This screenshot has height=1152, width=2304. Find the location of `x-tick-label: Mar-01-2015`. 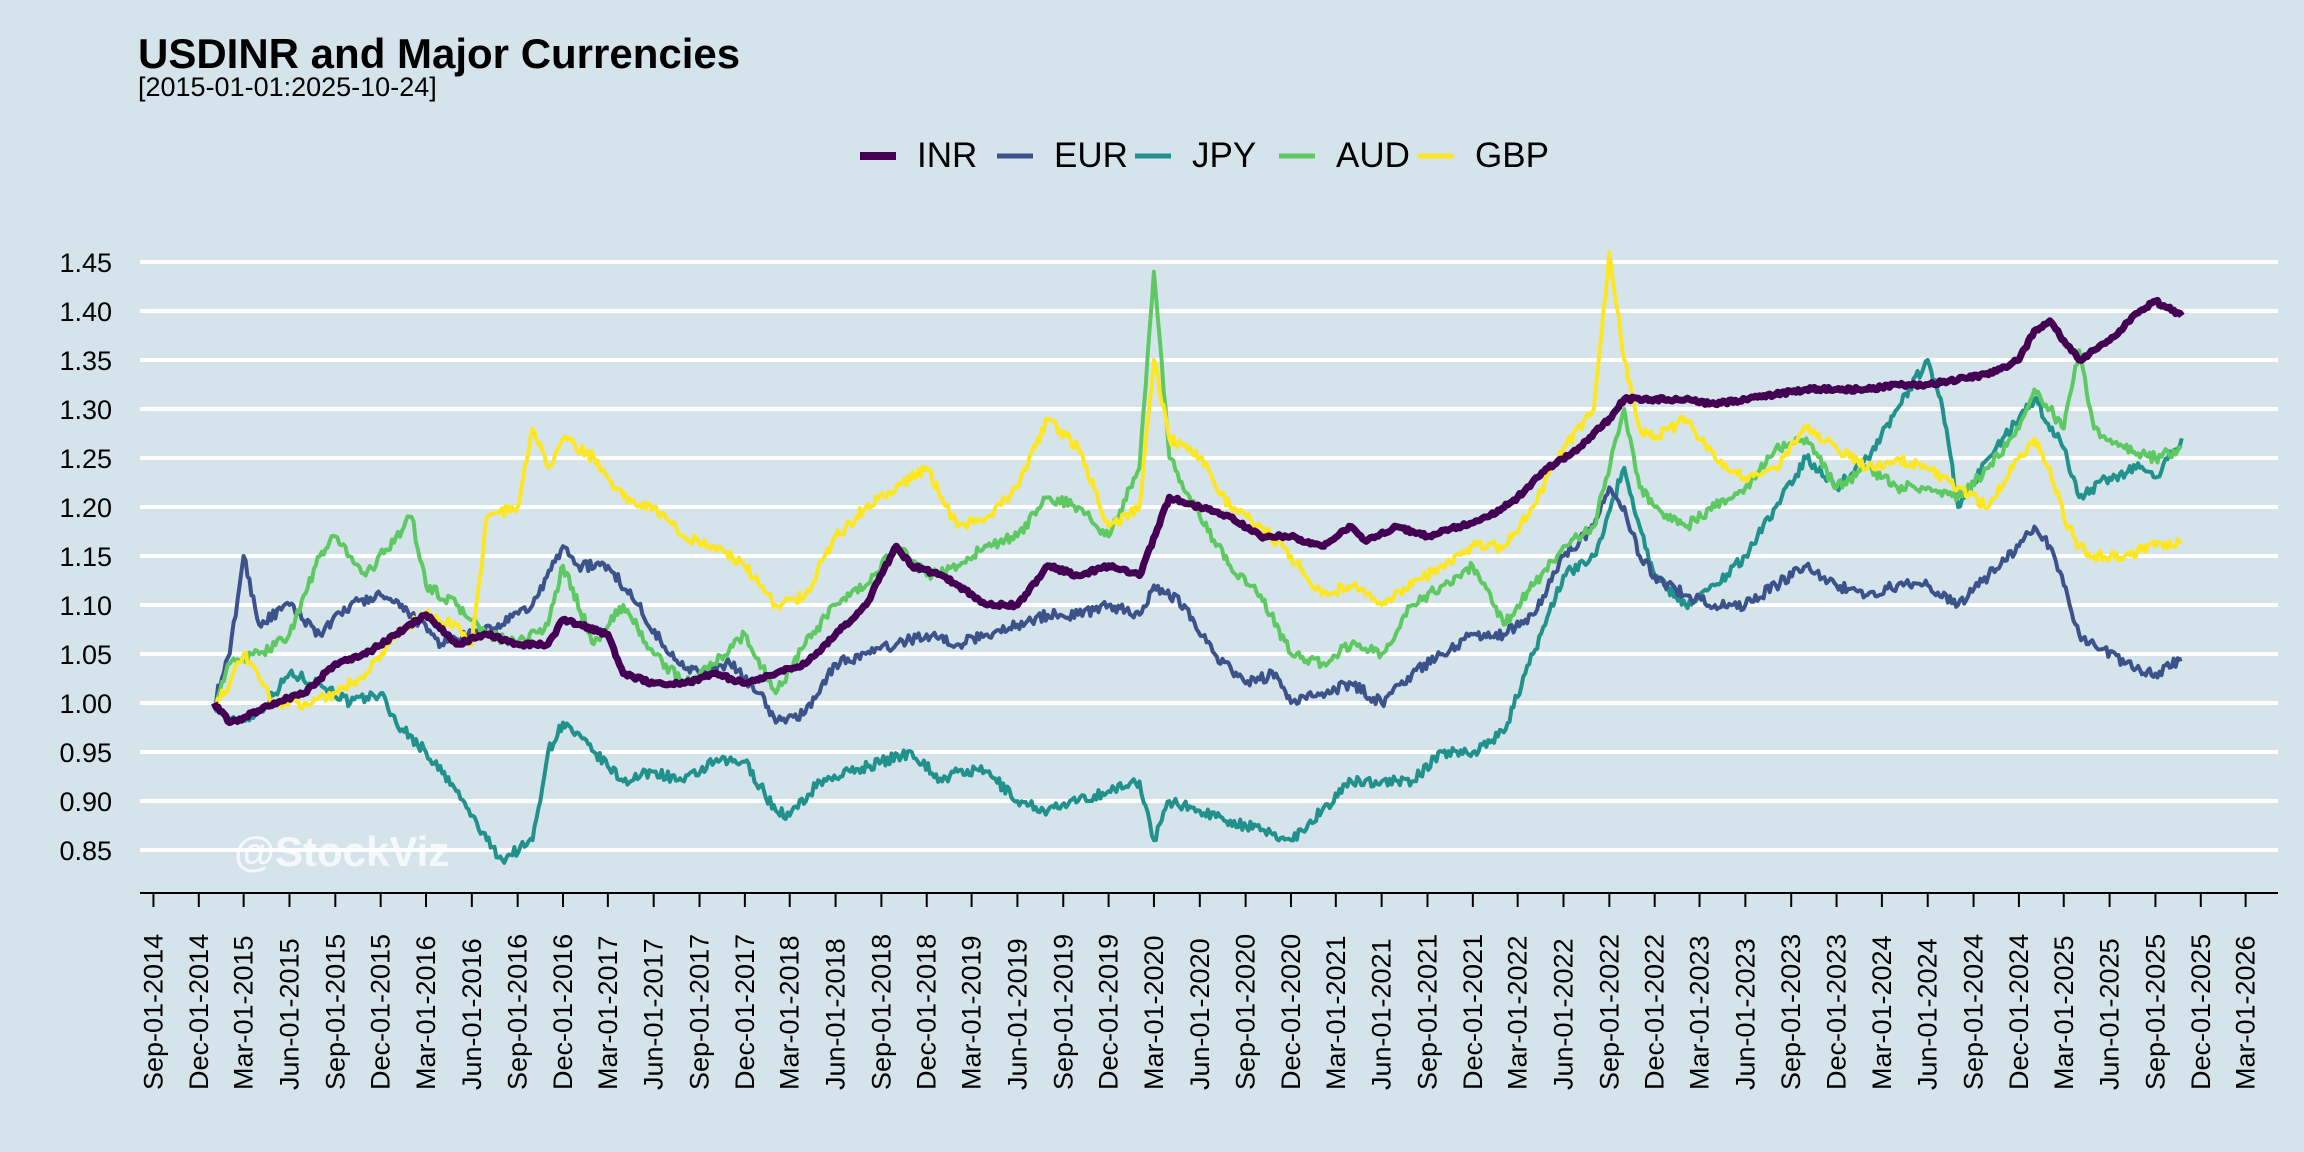

x-tick-label: Mar-01-2015 is located at coordinates (244, 1012).